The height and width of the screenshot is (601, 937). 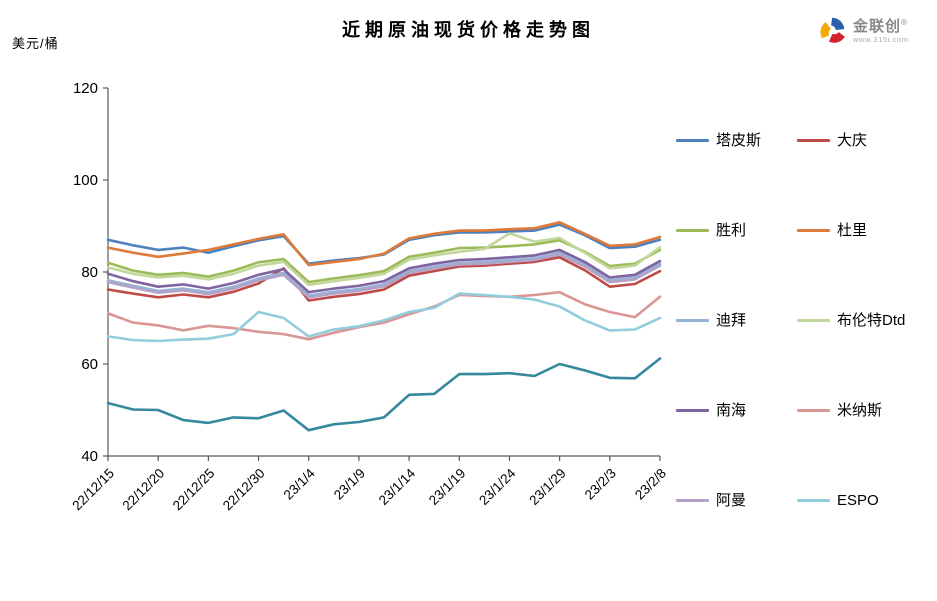 What do you see at coordinates (852, 140) in the screenshot?
I see `legend-label: 大庆` at bounding box center [852, 140].